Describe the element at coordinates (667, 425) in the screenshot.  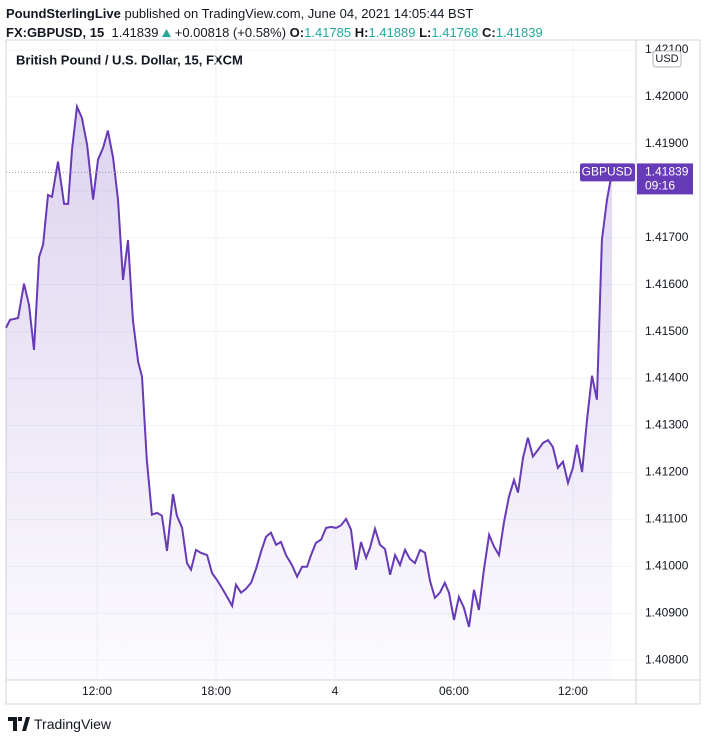
I see `y-tick-label: 1.41300` at that location.